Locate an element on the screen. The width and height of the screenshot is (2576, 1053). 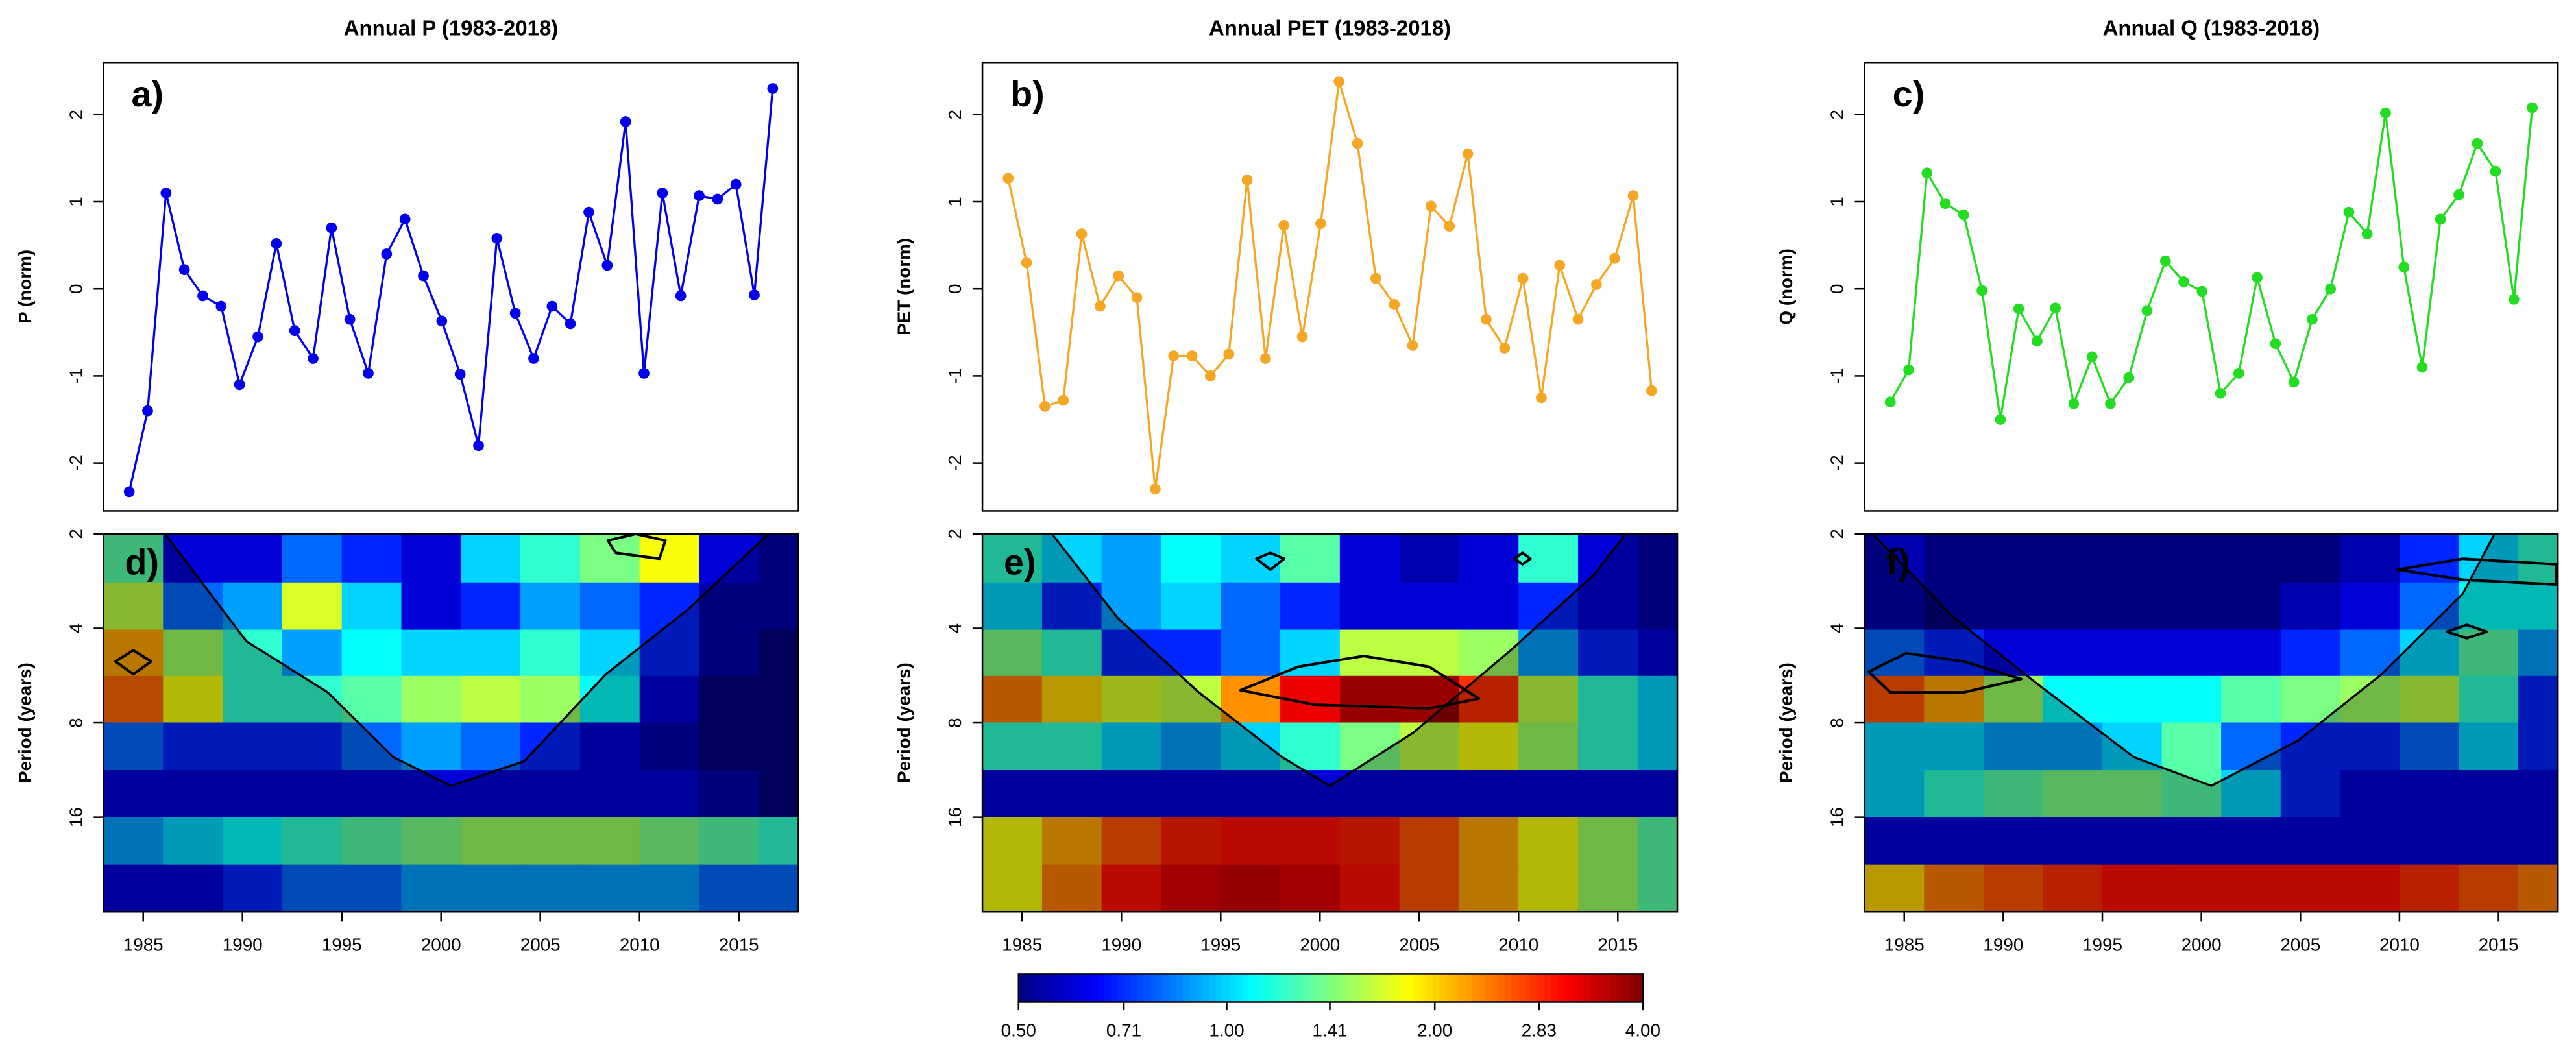
y-tick-label: 16 is located at coordinates (76, 817).